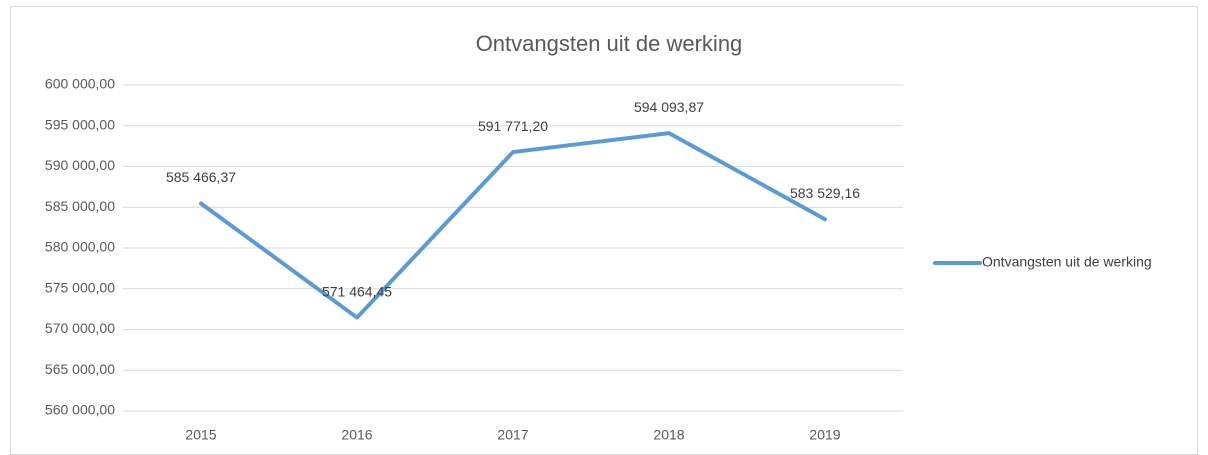  I want to click on chart-title: Ontvangsten uit de werking, so click(609, 43).